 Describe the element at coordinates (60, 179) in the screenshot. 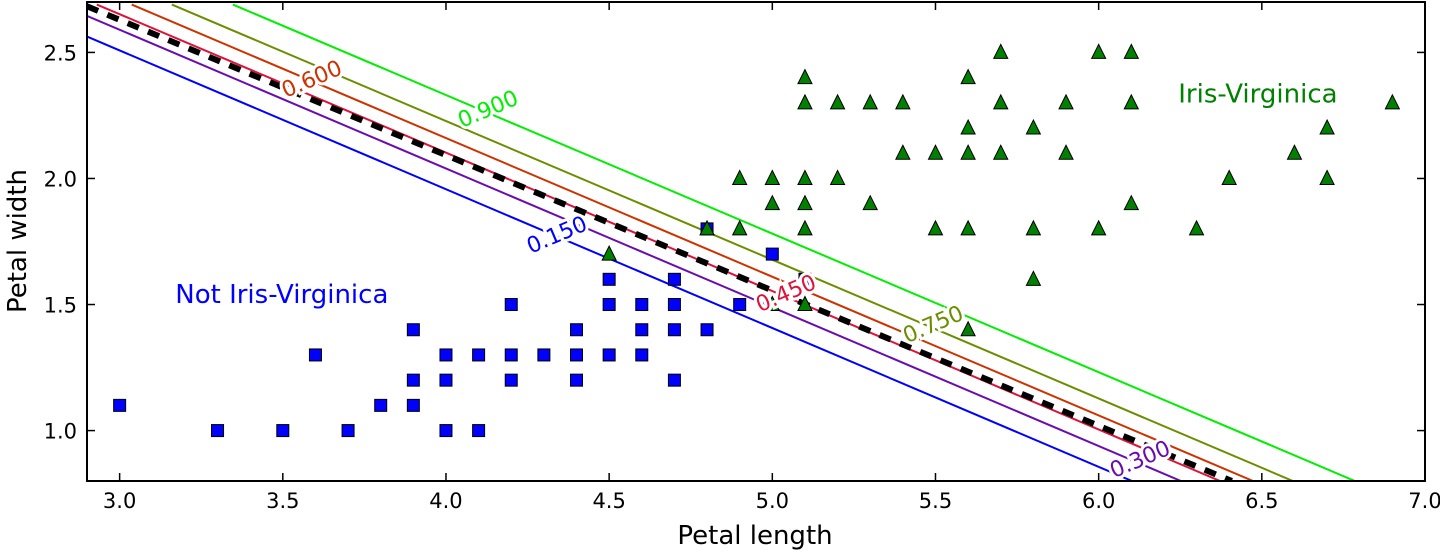

I see `y-tick-label: 2.0` at that location.